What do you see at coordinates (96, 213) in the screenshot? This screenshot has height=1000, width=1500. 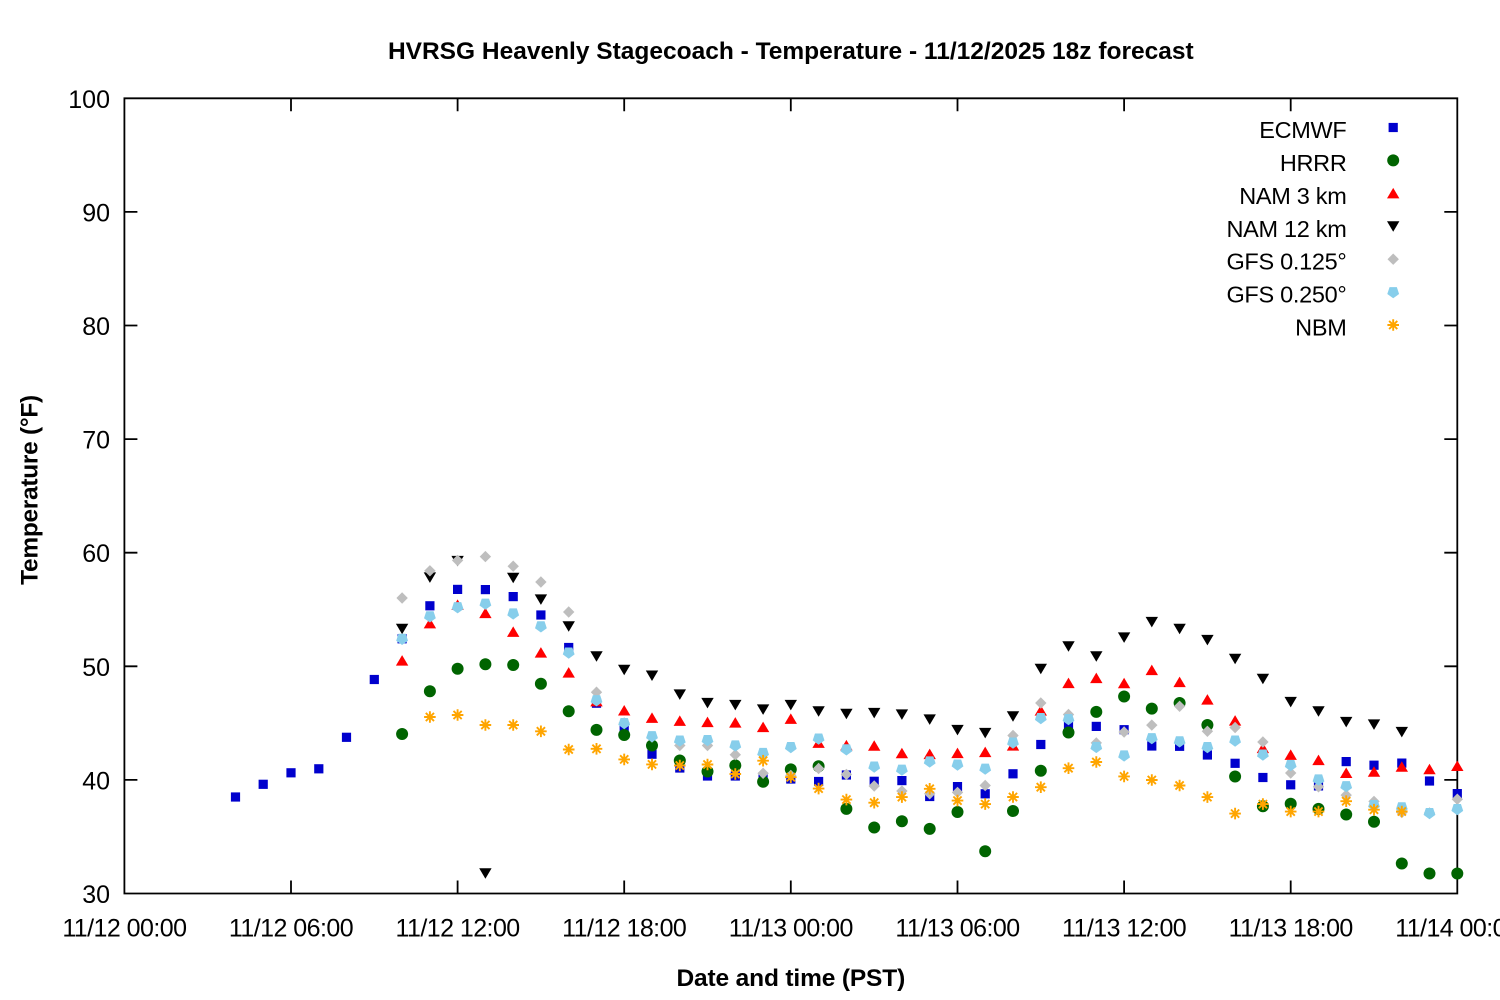 I see `svg-text: 90` at bounding box center [96, 213].